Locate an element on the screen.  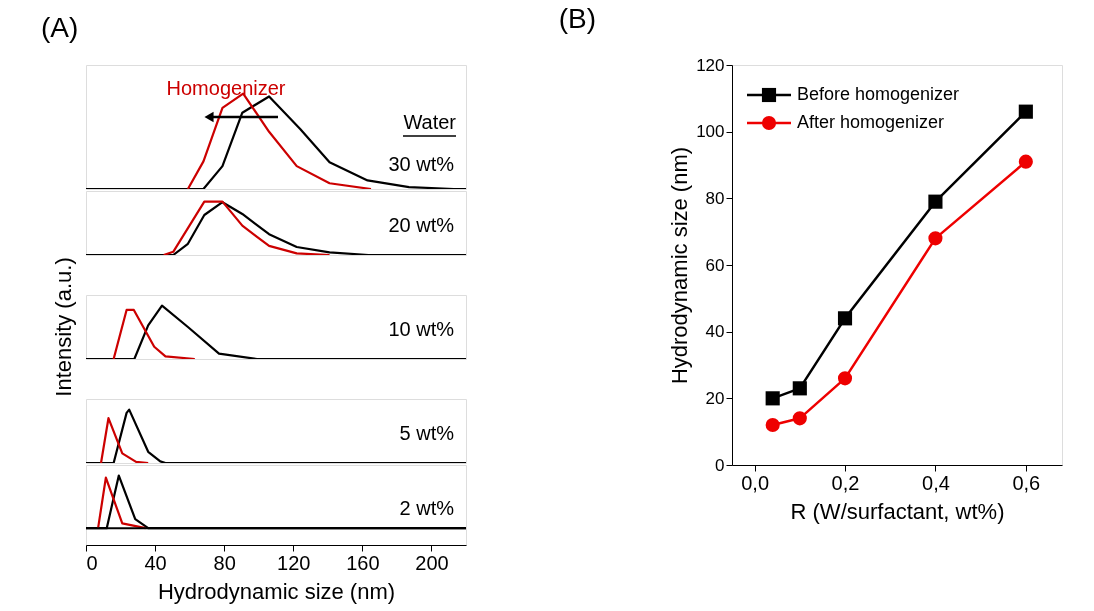
x-tick-label: 0,0 is located at coordinates (755, 482).